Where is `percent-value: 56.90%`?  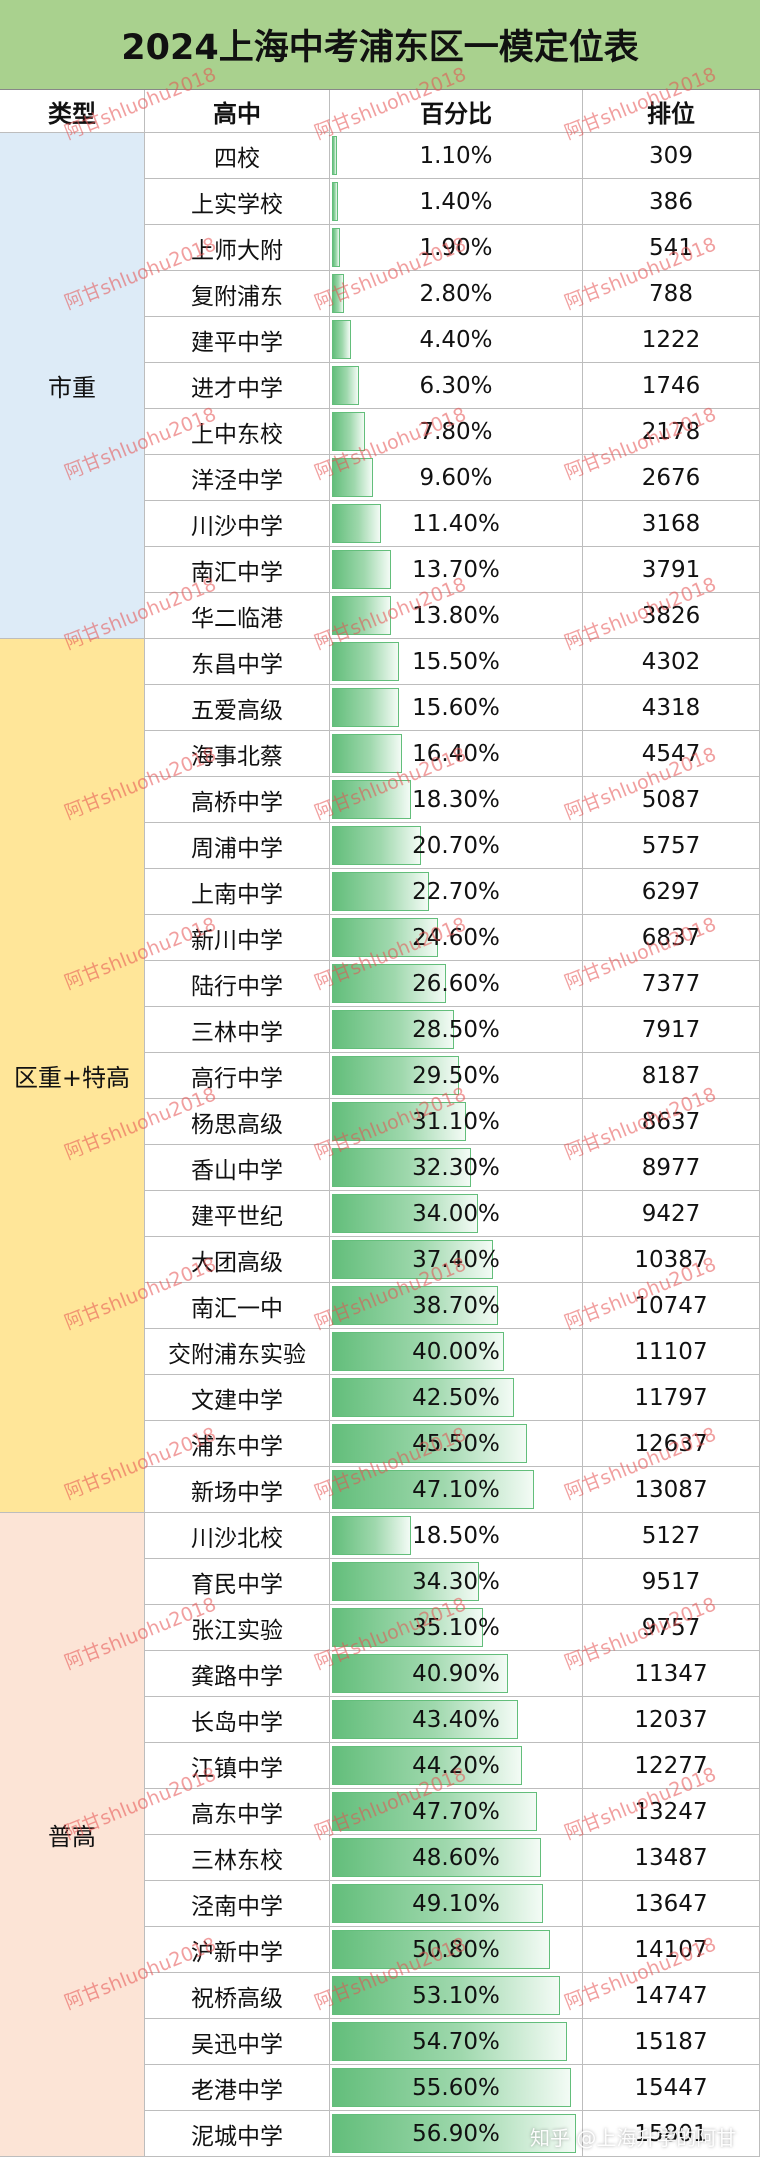
percent-value: 56.90% is located at coordinates (456, 2133).